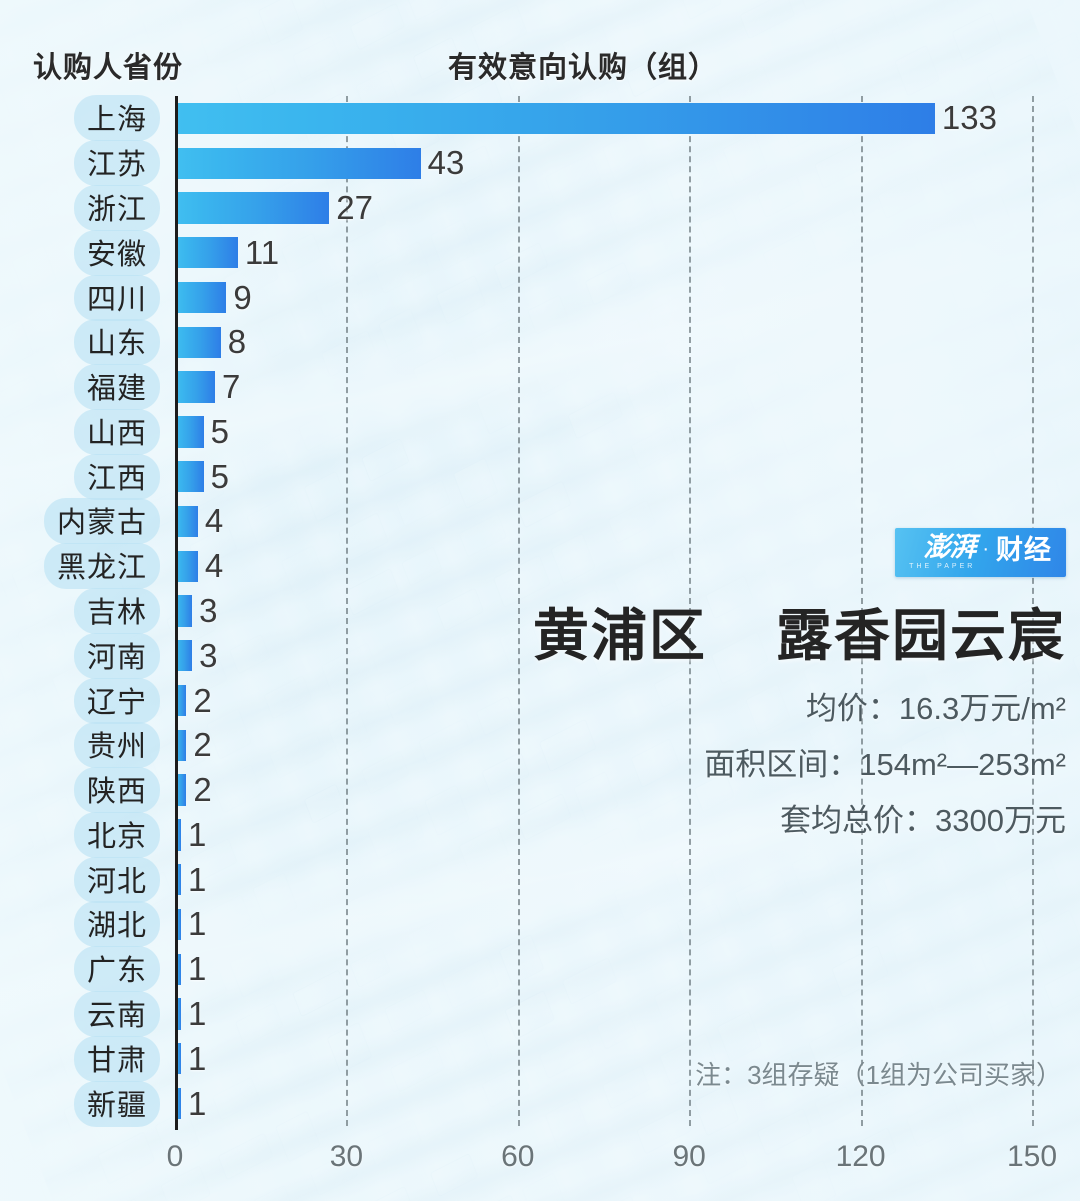 This screenshot has width=1080, height=1201. Describe the element at coordinates (555, 118) in the screenshot. I see `bar-上海` at that location.